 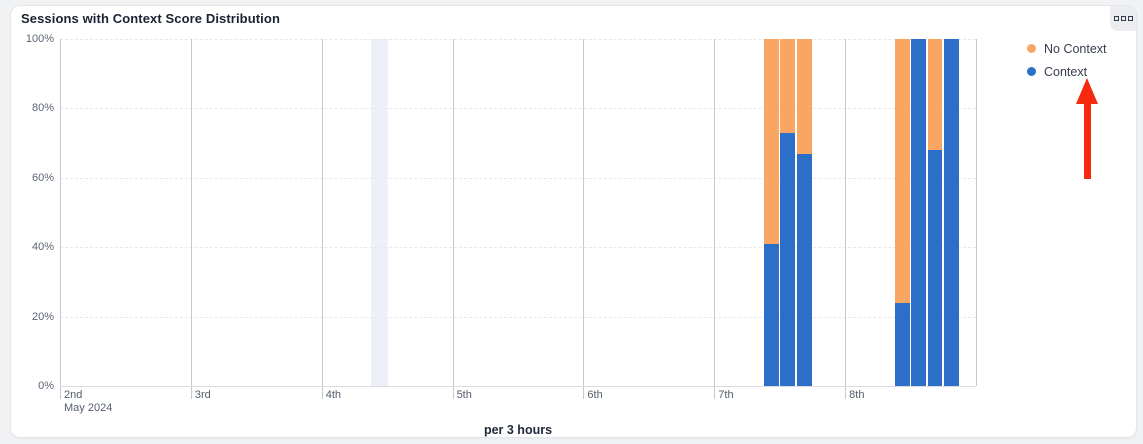 I want to click on x-axis-tick-label: 5th, so click(x=464, y=395).